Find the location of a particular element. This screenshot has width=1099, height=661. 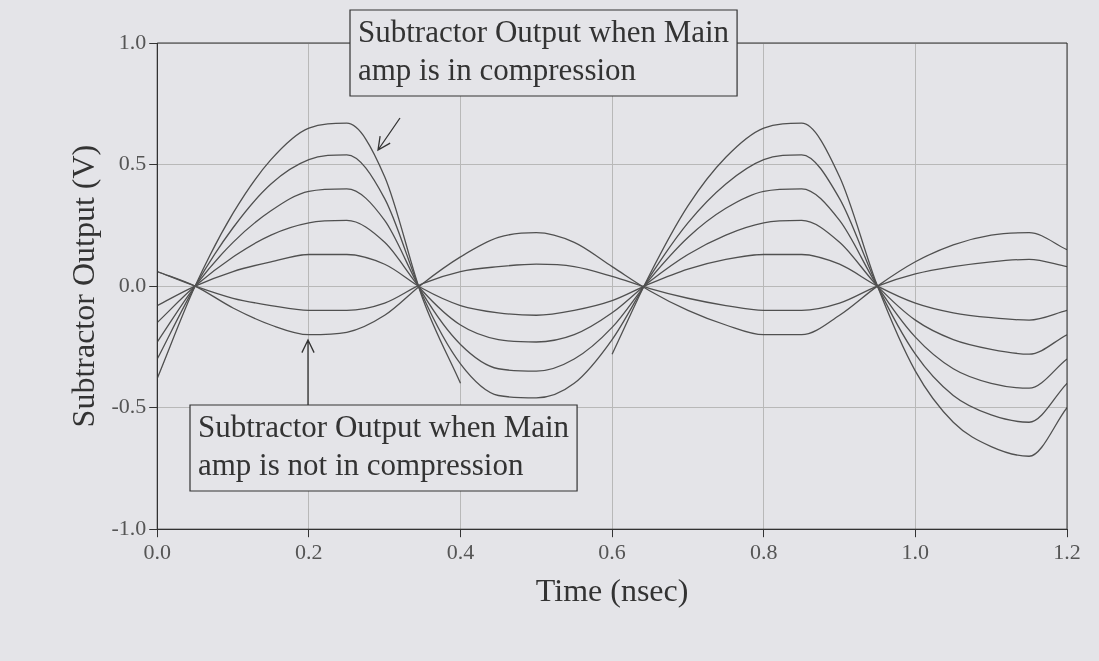

x-tick-label: 1.2 is located at coordinates (1067, 552).